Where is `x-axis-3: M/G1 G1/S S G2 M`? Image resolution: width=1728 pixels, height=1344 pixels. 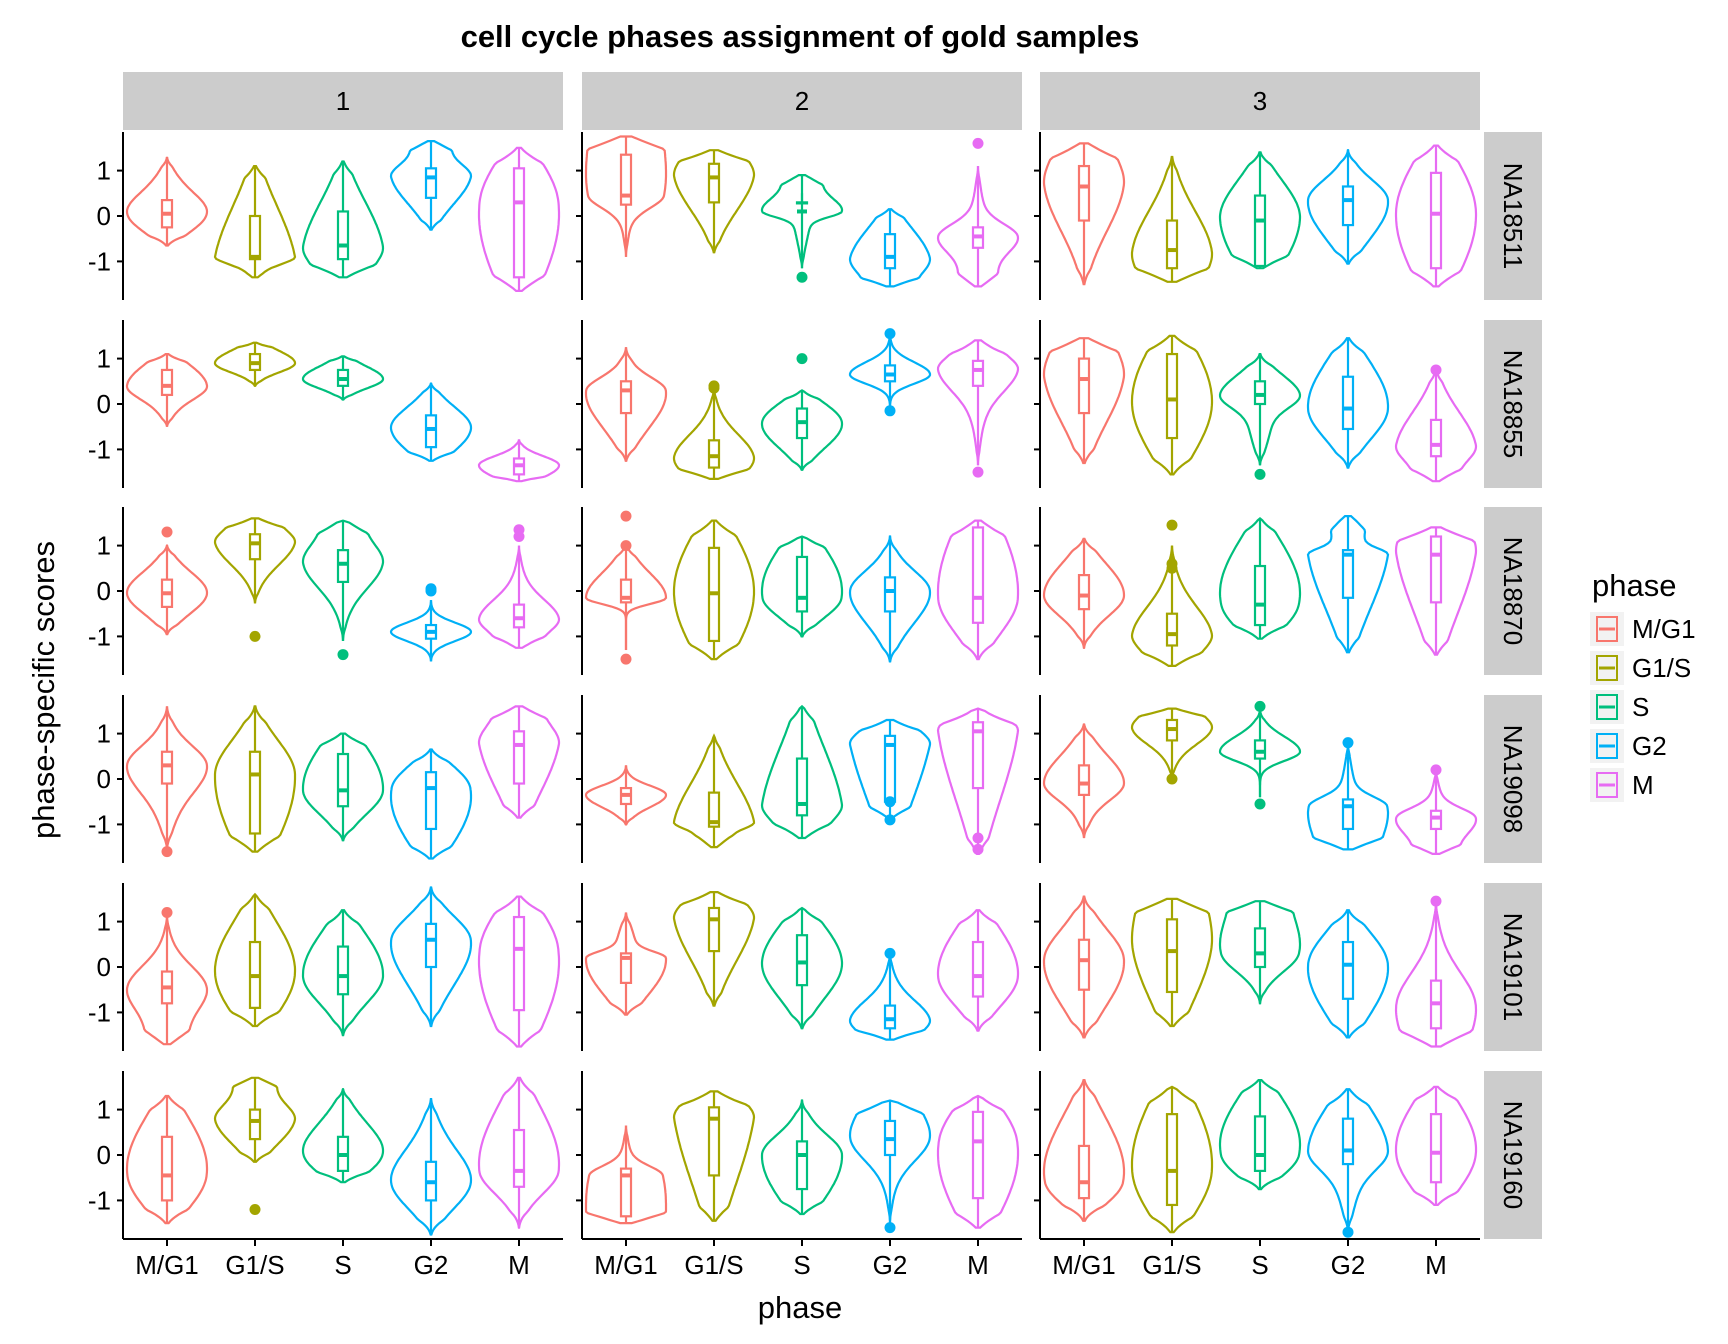 x-axis-3: M/G1 G1/S S G2 M is located at coordinates (1260, 1259).